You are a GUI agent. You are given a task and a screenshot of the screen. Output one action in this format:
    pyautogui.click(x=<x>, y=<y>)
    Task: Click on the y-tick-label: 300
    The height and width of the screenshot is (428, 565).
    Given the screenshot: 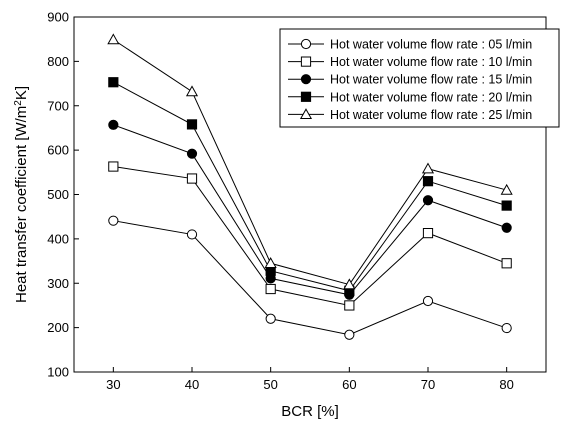 What is the action you would take?
    pyautogui.click(x=58, y=283)
    